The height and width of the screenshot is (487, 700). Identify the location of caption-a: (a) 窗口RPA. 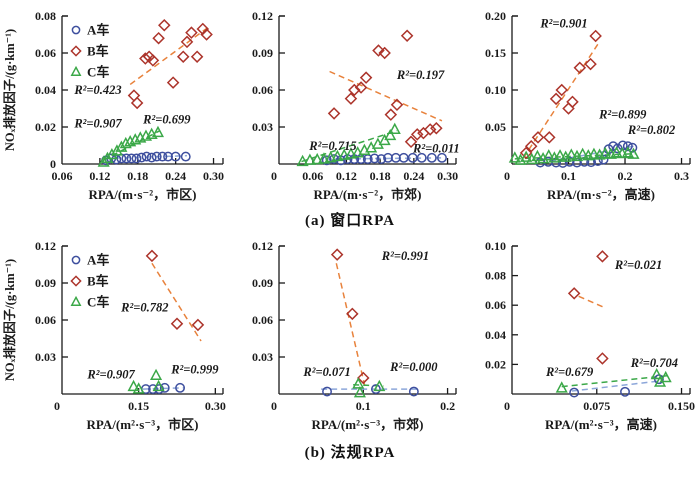
(350, 221).